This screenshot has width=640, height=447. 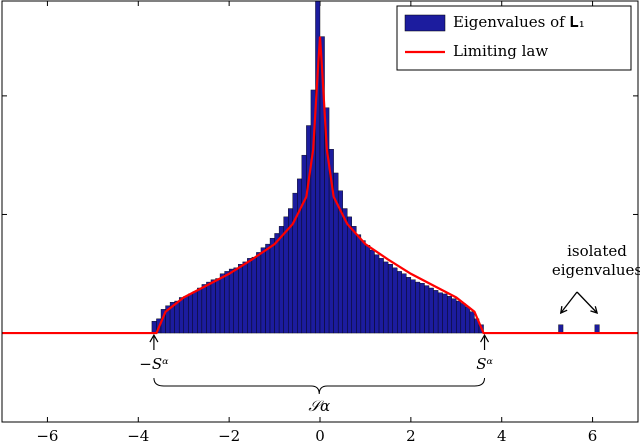 I want to click on support-label: 𝒮α, so click(x=319, y=406).